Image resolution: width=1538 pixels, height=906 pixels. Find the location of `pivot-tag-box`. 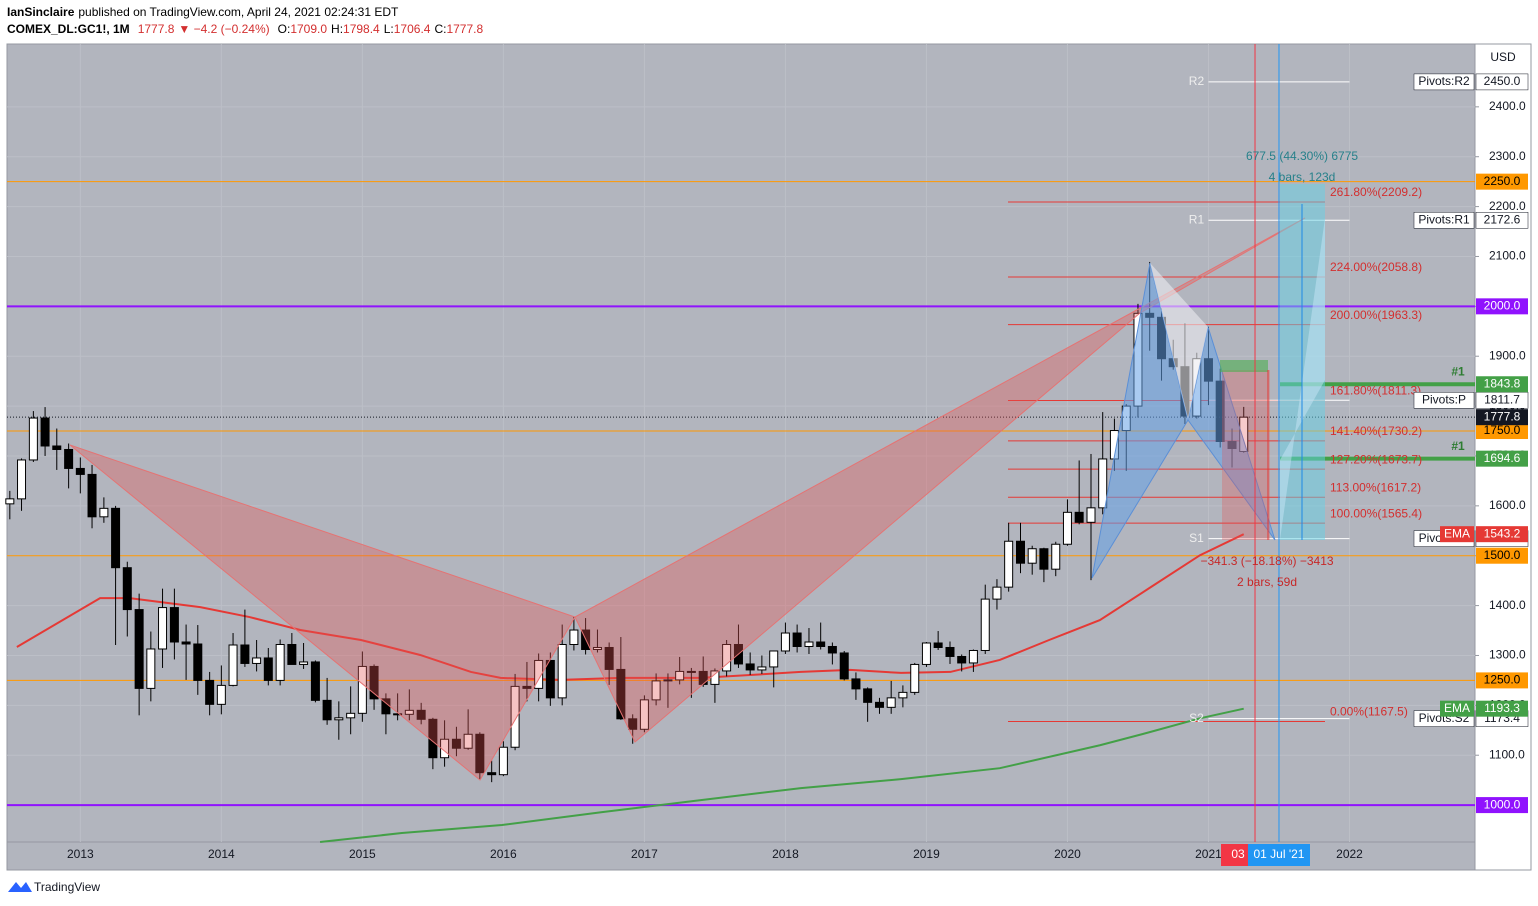

pivot-tag-box is located at coordinates (1444, 220).